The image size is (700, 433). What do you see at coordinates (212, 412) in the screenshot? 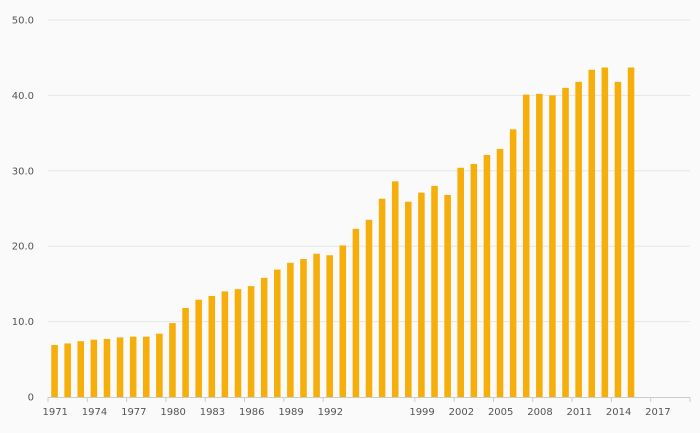
I see `x-tick-label: 1983` at bounding box center [212, 412].